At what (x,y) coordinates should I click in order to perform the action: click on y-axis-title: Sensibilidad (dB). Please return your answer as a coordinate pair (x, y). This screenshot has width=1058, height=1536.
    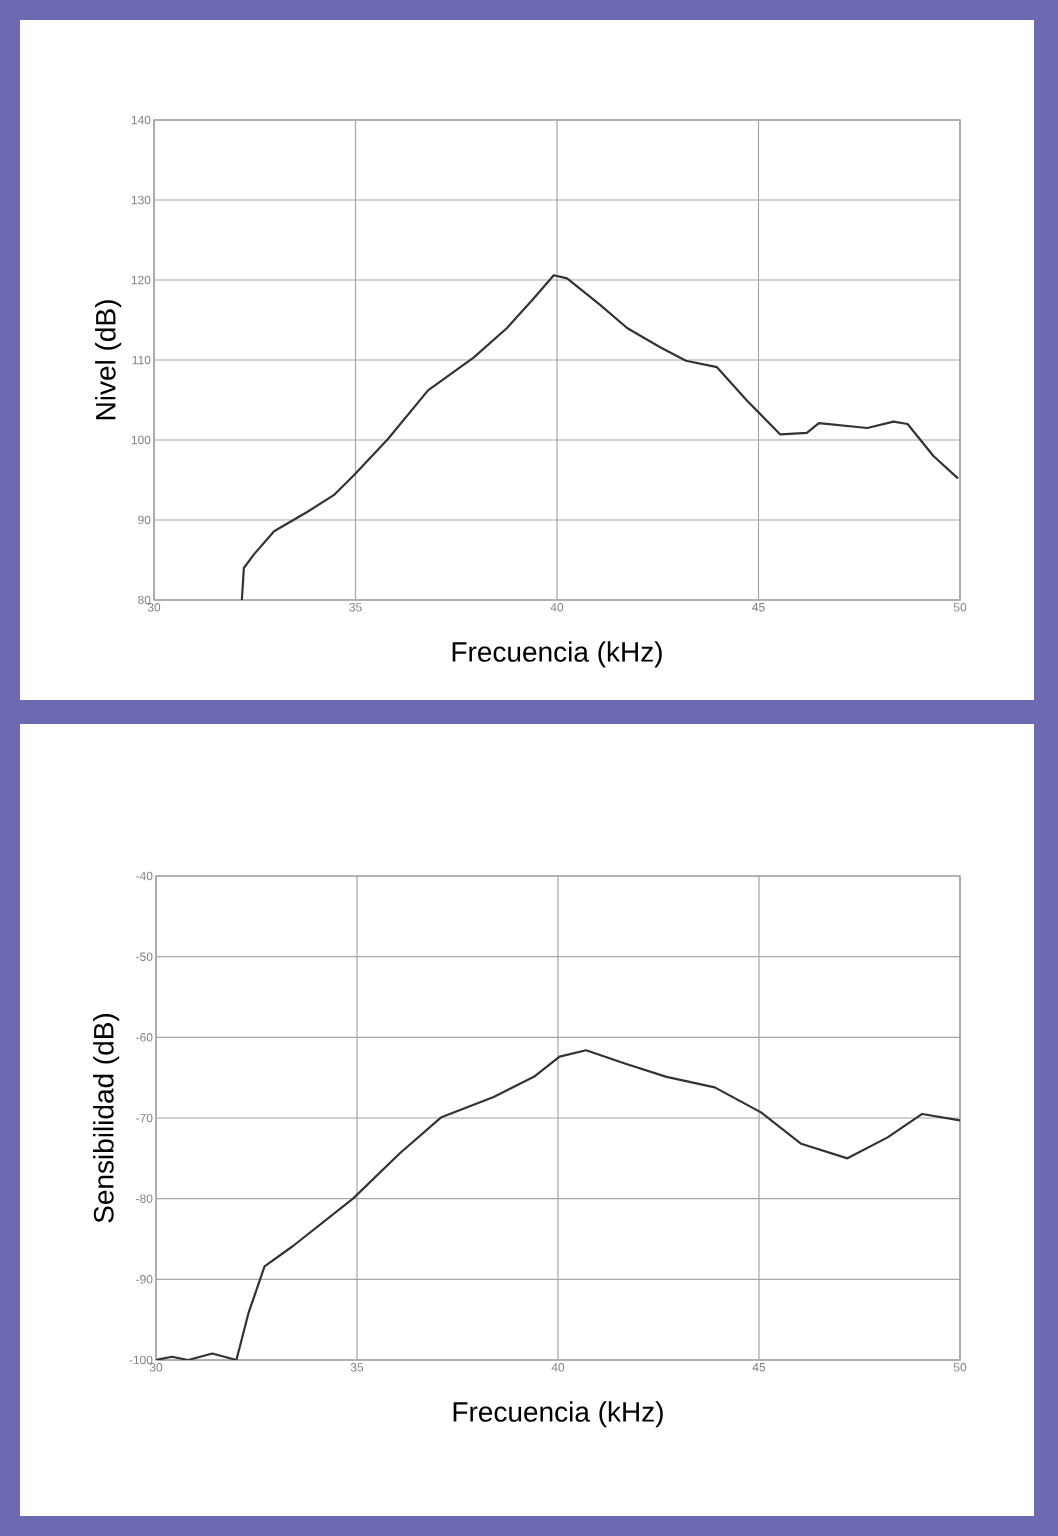
    Looking at the image, I should click on (106, 1118).